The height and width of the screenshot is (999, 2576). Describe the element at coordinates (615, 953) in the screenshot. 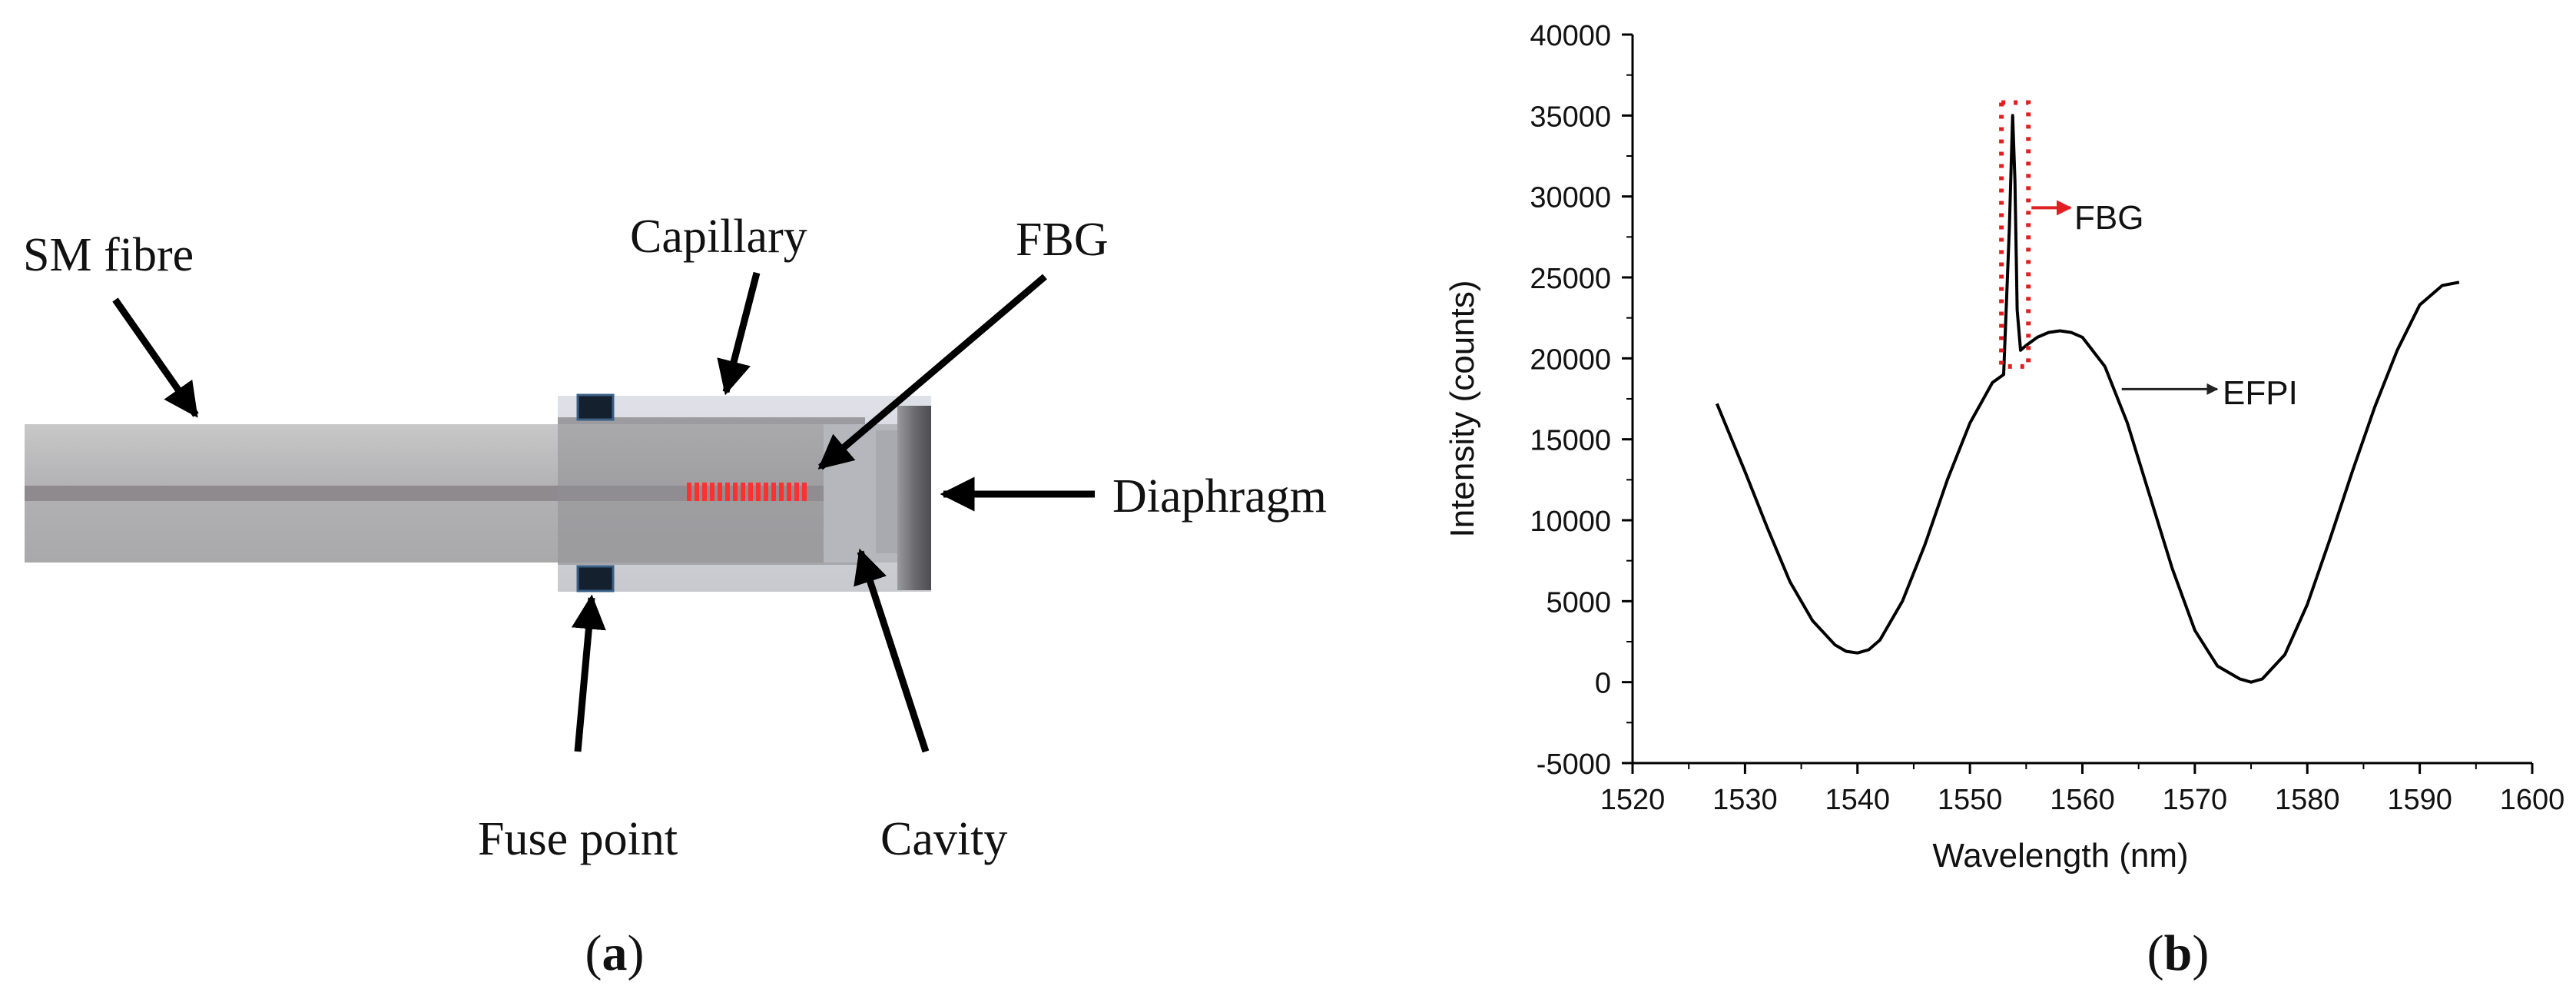

I see `caption-panel-a: (a)` at that location.